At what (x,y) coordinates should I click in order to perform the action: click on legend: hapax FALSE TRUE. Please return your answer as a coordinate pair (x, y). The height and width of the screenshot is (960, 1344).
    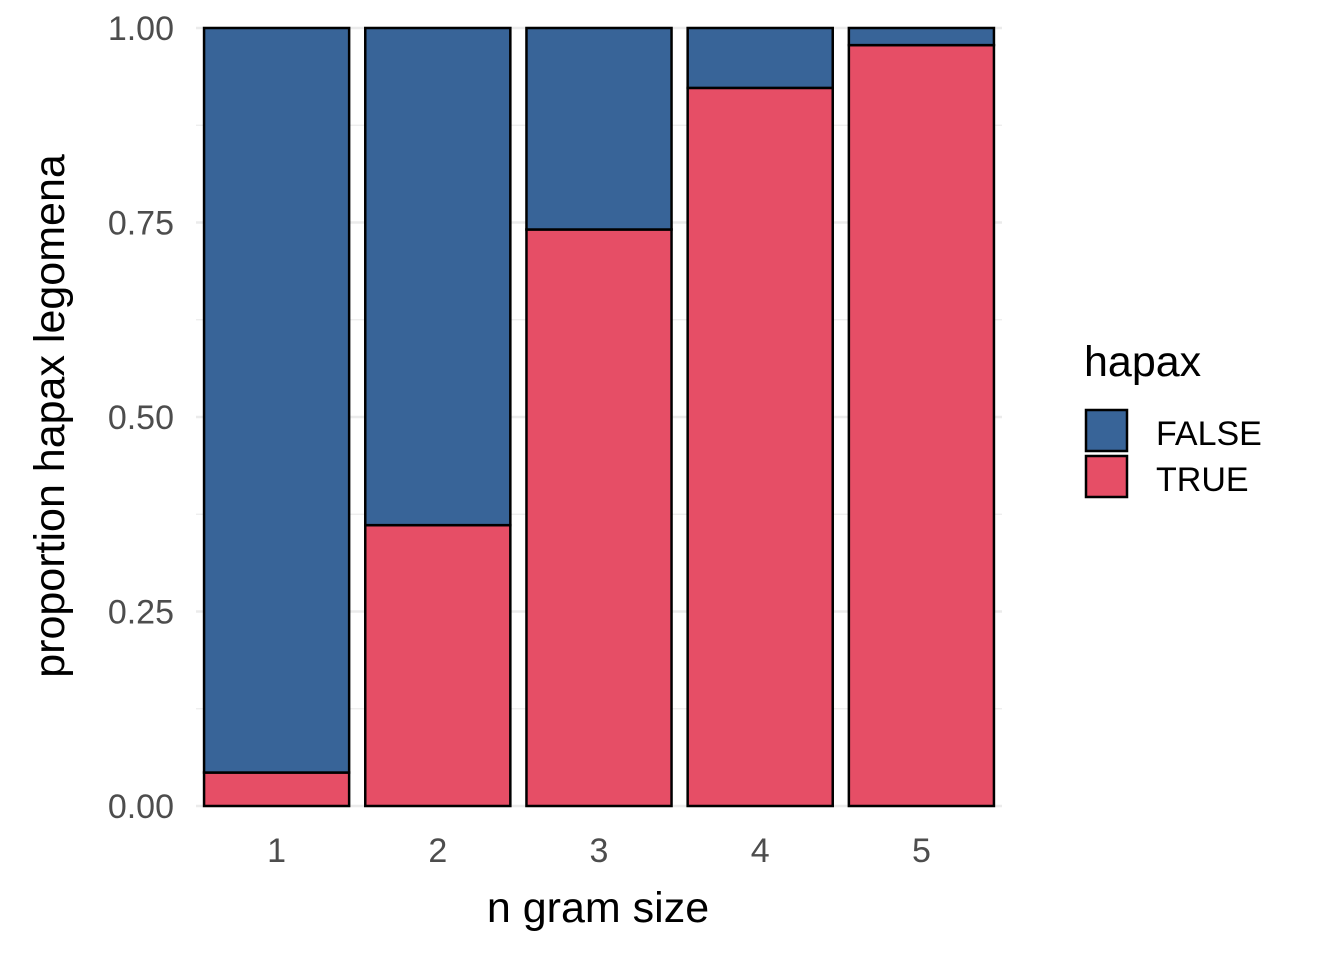
    Looking at the image, I should click on (1173, 418).